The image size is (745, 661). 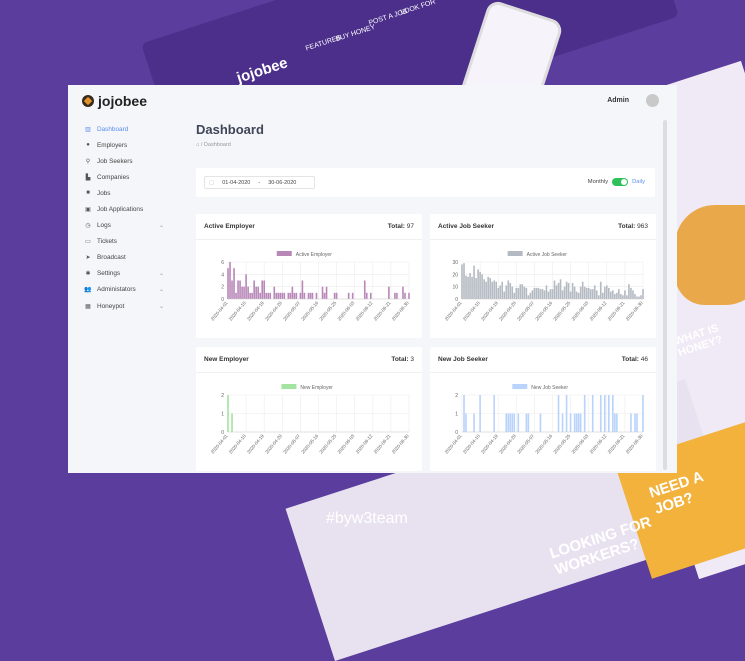 I want to click on y-tick-label: 0, so click(x=456, y=300).